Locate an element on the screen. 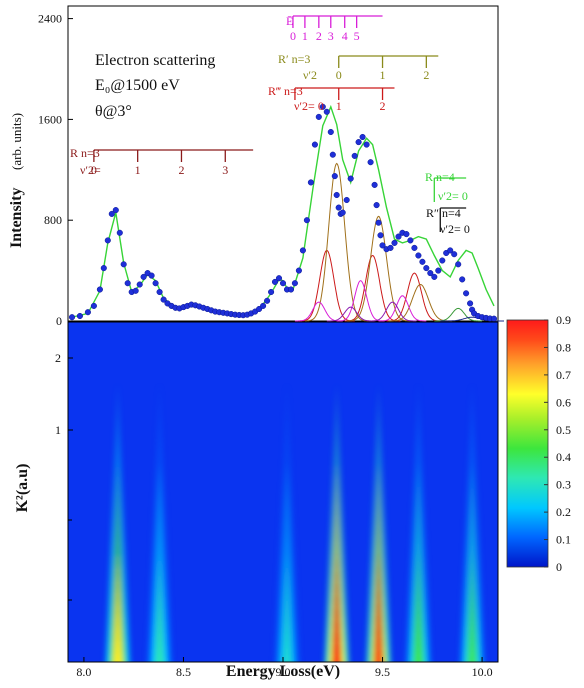 Image resolution: width=584 pixels, height=688 pixels. progression-tick-label: 4 is located at coordinates (345, 36).